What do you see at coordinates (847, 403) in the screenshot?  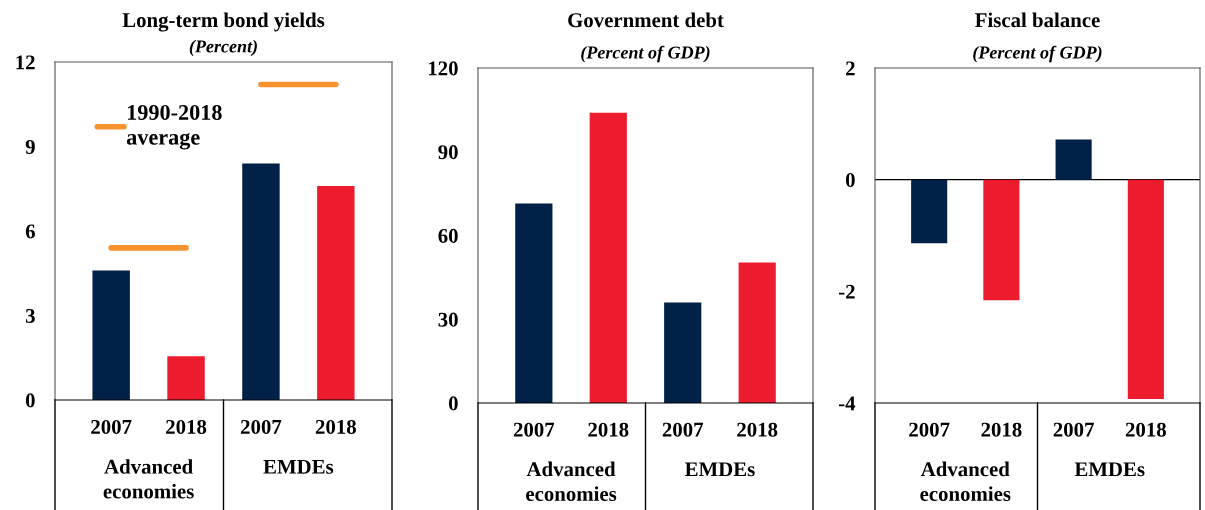 I see `y-tick-label: -4` at bounding box center [847, 403].